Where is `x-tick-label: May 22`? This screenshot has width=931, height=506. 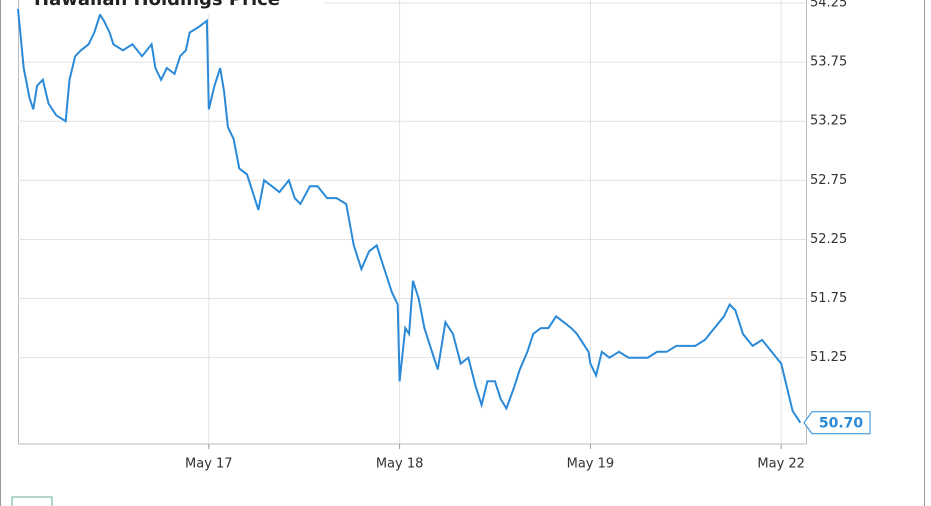 x-tick-label: May 22 is located at coordinates (781, 464).